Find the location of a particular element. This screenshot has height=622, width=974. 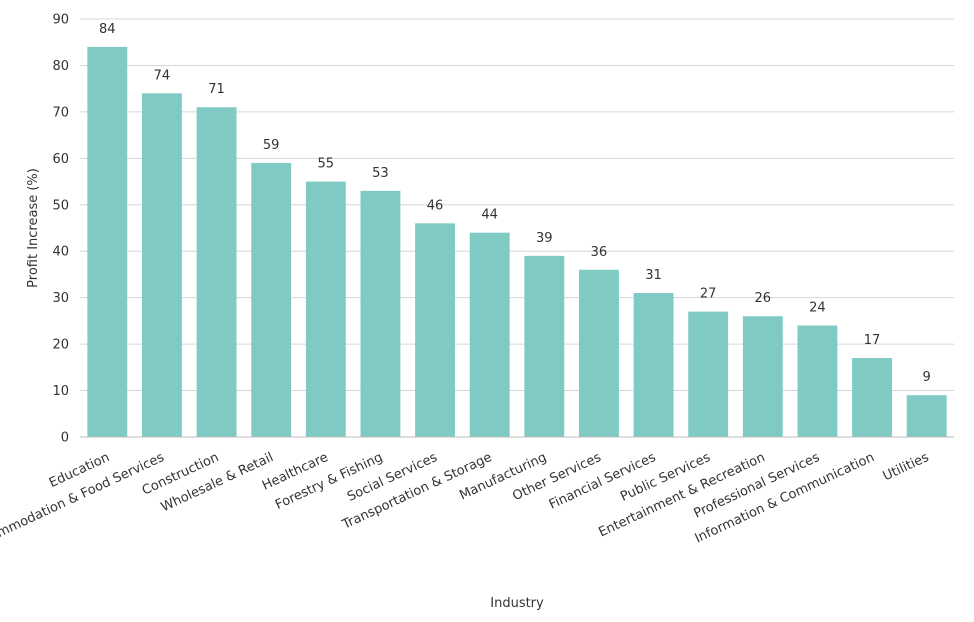

y-tick-label: 20 is located at coordinates (60, 345).